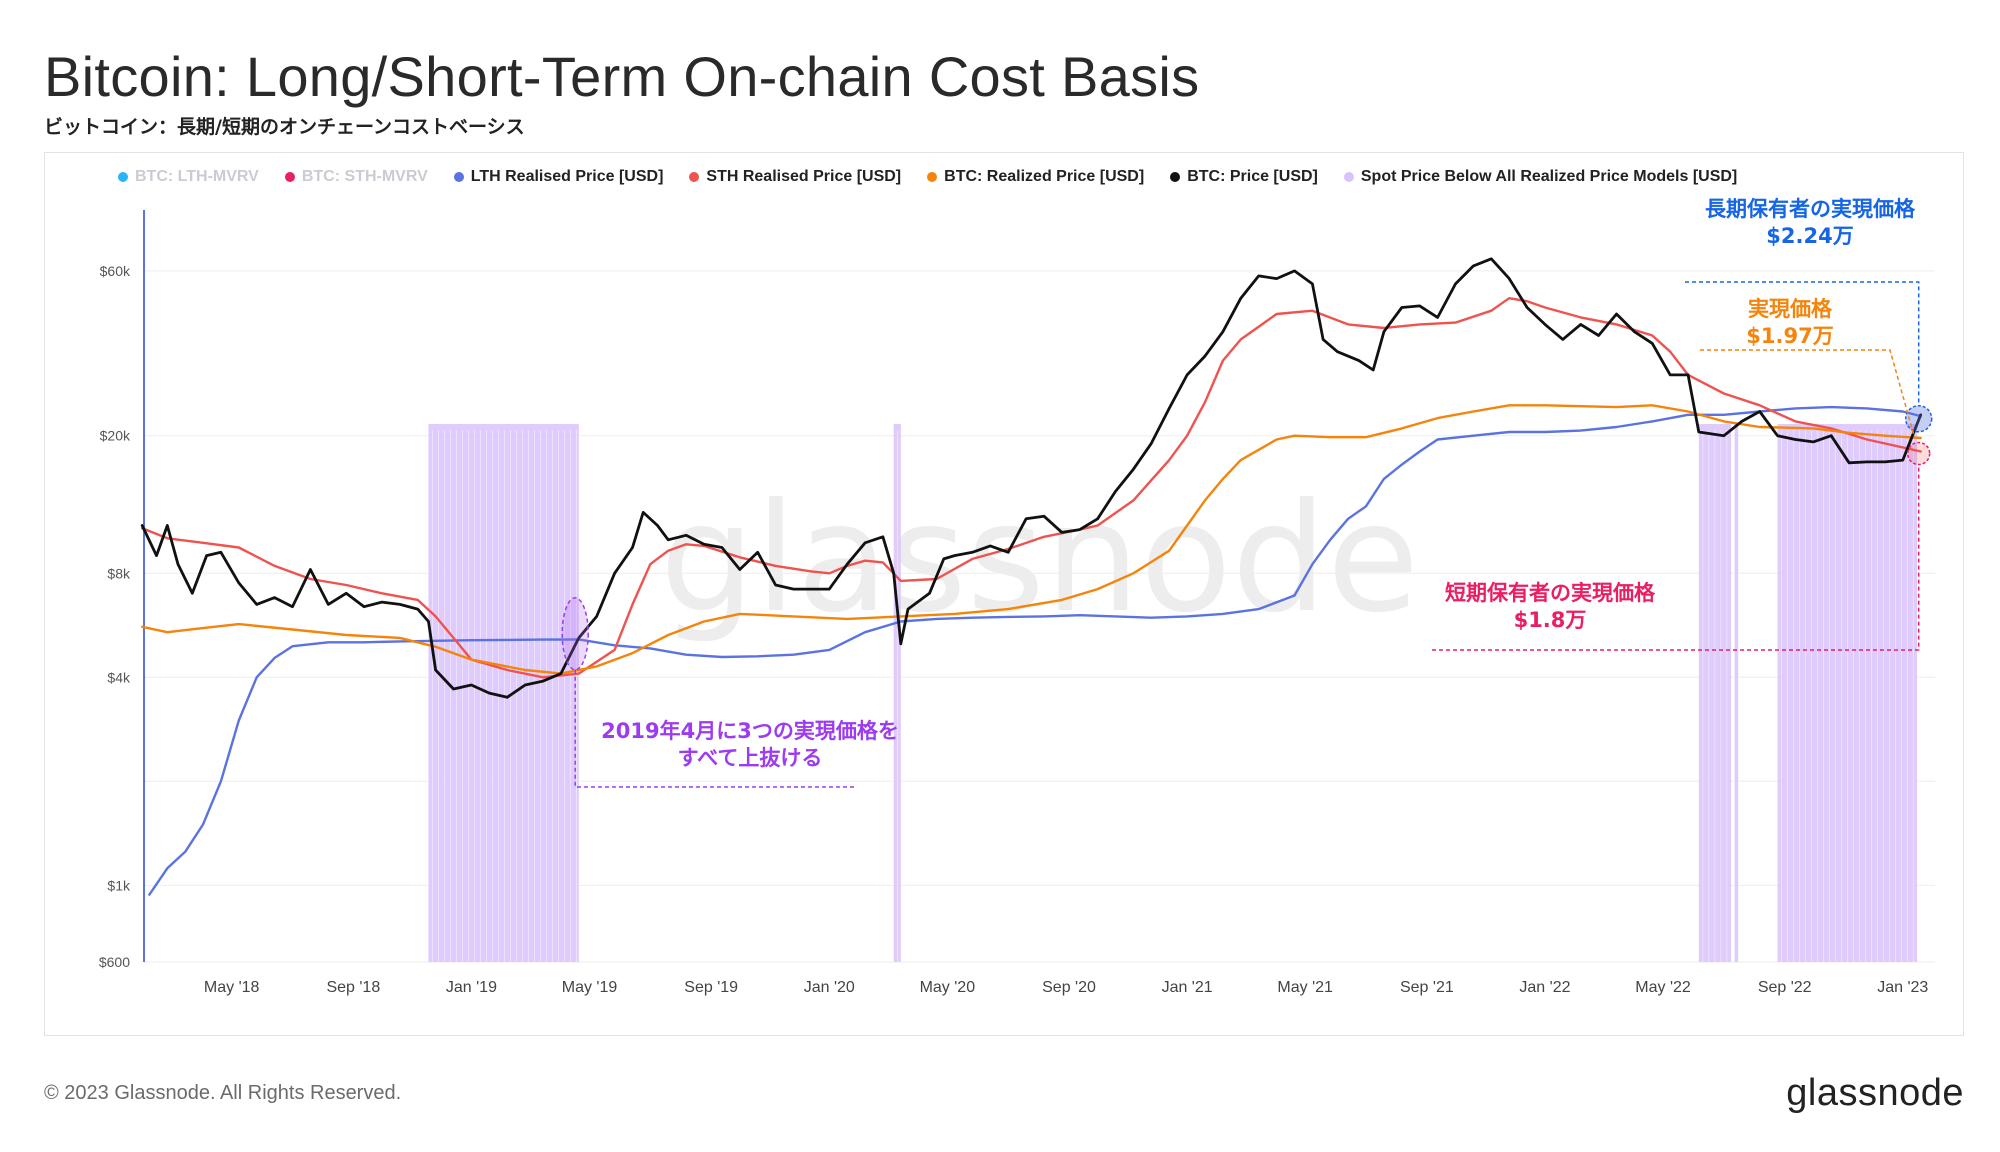 This screenshot has height=1152, width=2000. Describe the element at coordinates (115, 271) in the screenshot. I see `y-tick-label: $60k` at that location.